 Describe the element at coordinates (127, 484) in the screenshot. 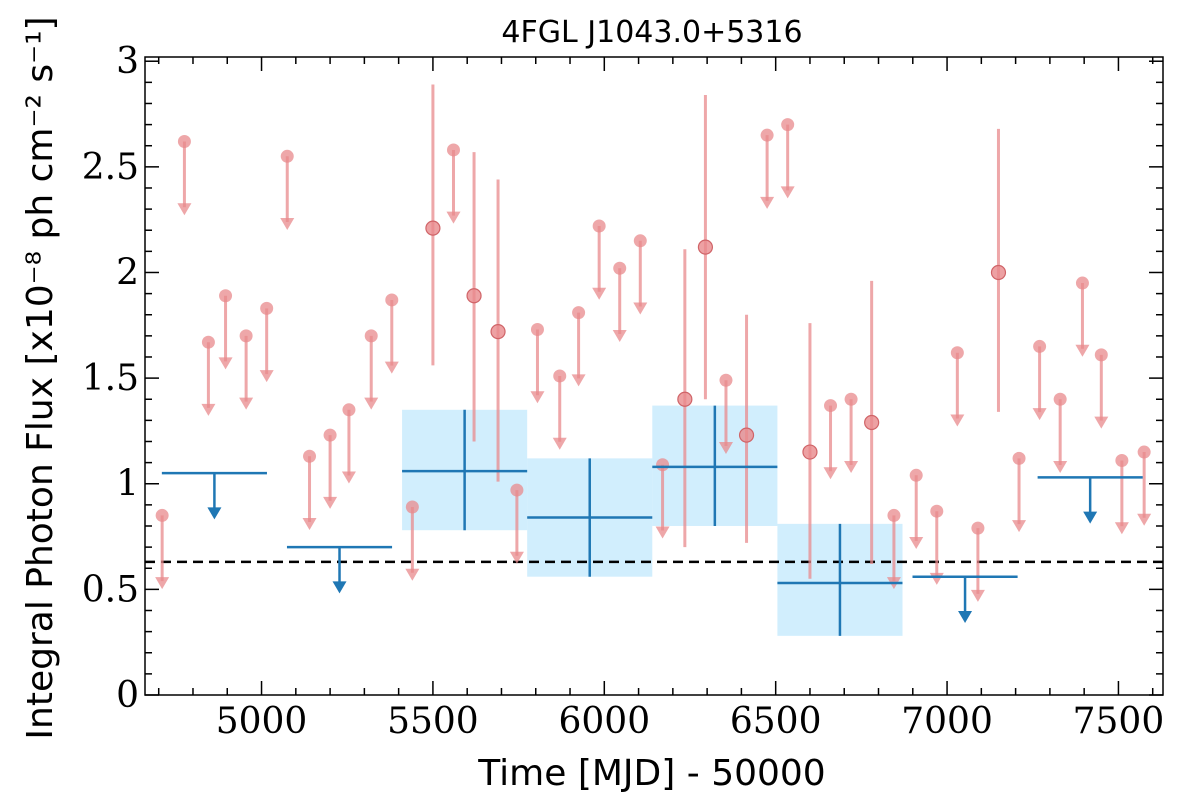

I see `y-tick-label: 1` at that location.